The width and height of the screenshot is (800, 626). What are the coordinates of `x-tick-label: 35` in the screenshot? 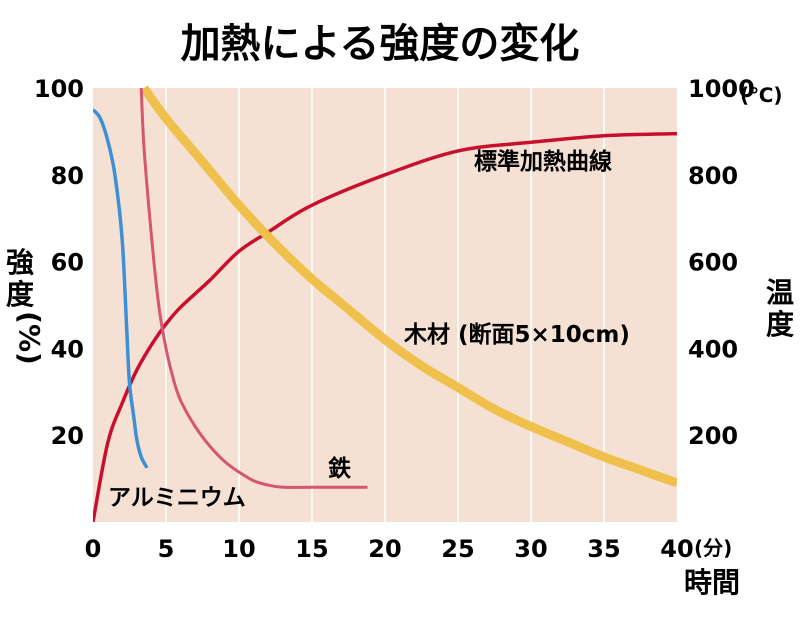 It's located at (603, 549).